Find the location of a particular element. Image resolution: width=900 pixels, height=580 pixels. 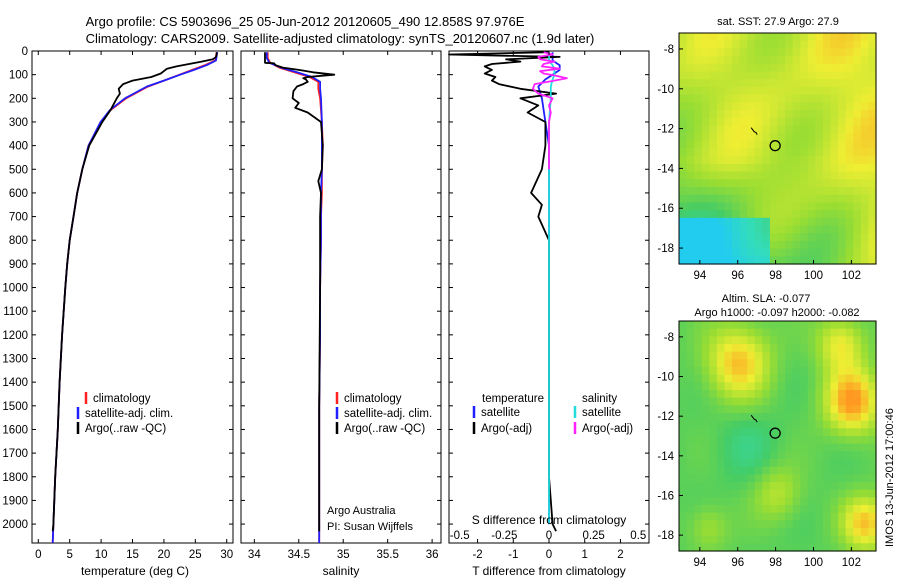

y-tick-label: 600 is located at coordinates (18, 194).